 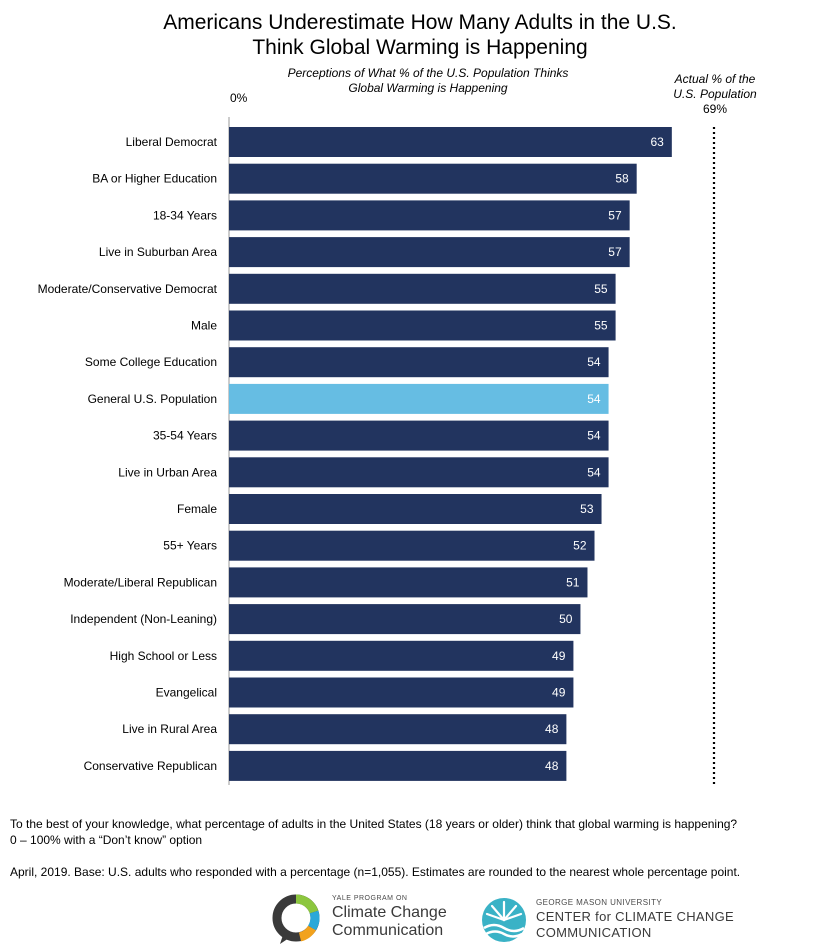 What do you see at coordinates (587, 509) in the screenshot?
I see `value-label: 53` at bounding box center [587, 509].